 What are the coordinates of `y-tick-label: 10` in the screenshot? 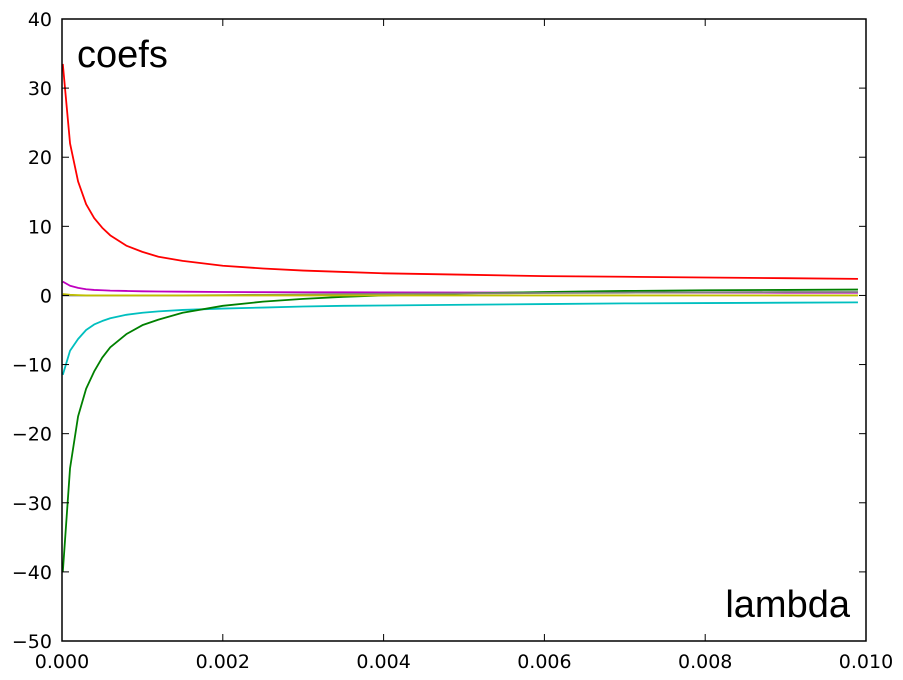 It's located at (40, 227).